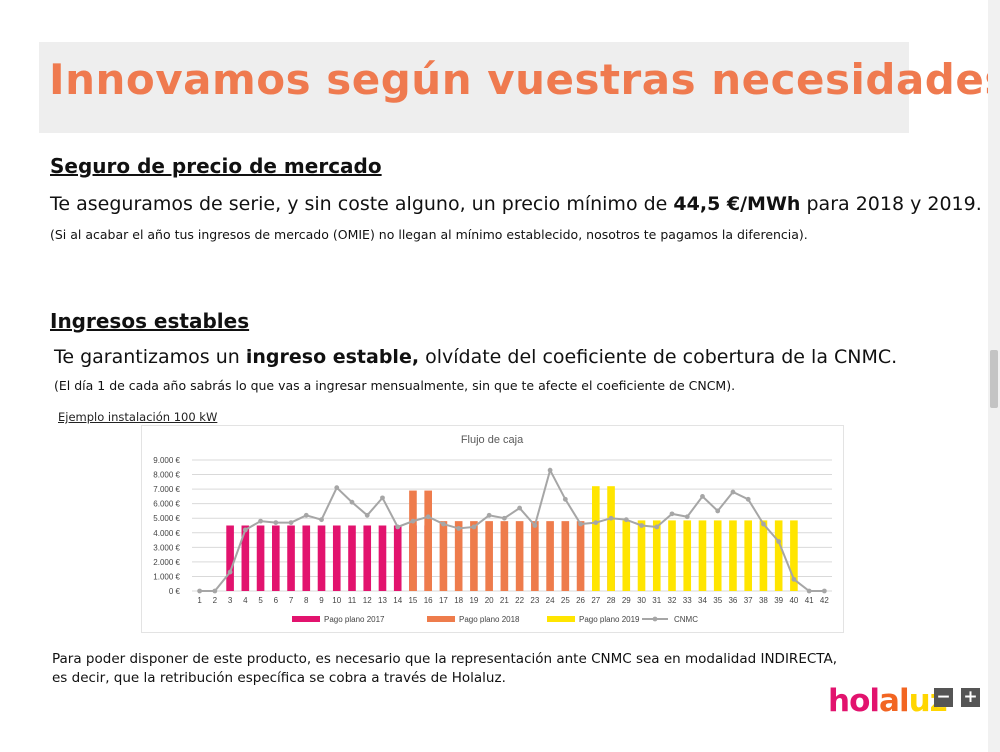  I want to click on text-part: Te garantizamos un, so click(150, 357).